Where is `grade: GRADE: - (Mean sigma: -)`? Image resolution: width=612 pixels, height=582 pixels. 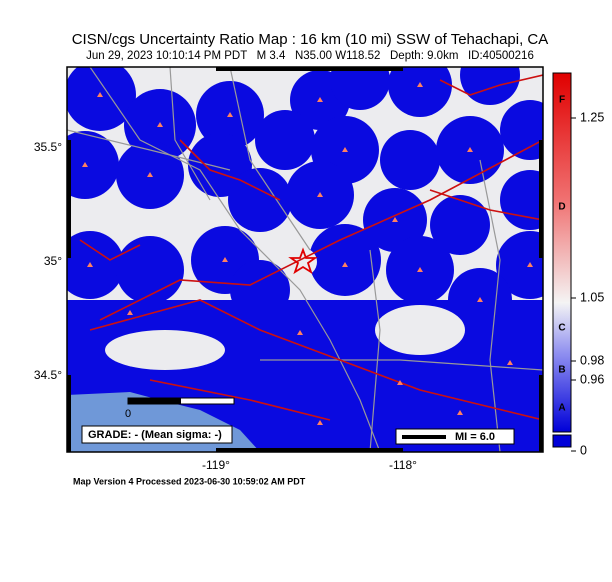
grade: GRADE: - (Mean sigma: -) is located at coordinates (155, 435).